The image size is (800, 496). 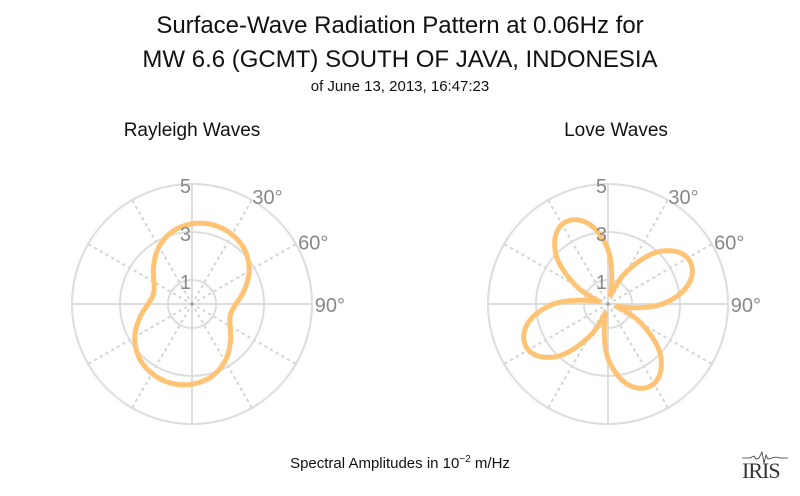 I want to click on footer-exponent: −2, so click(x=465, y=459).